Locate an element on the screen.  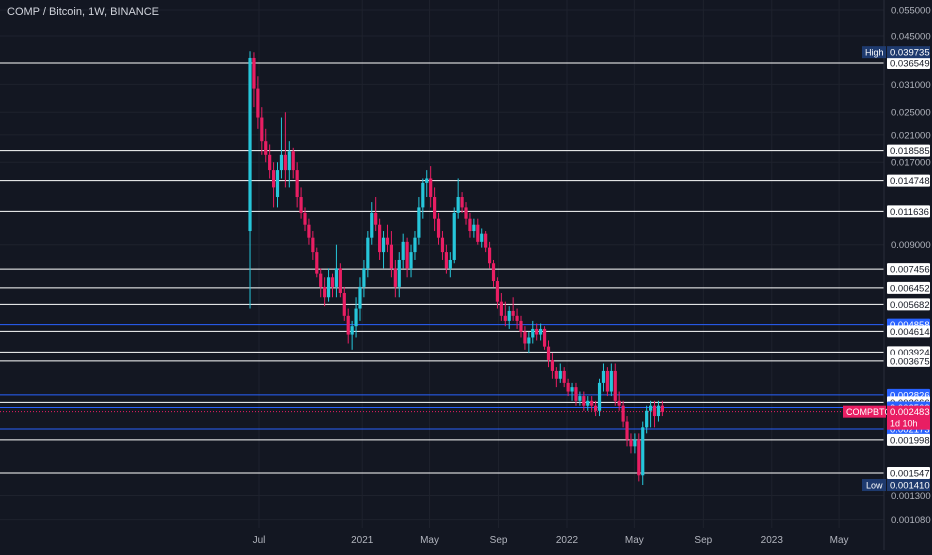
y-tick-label: 0.045000 is located at coordinates (911, 37).